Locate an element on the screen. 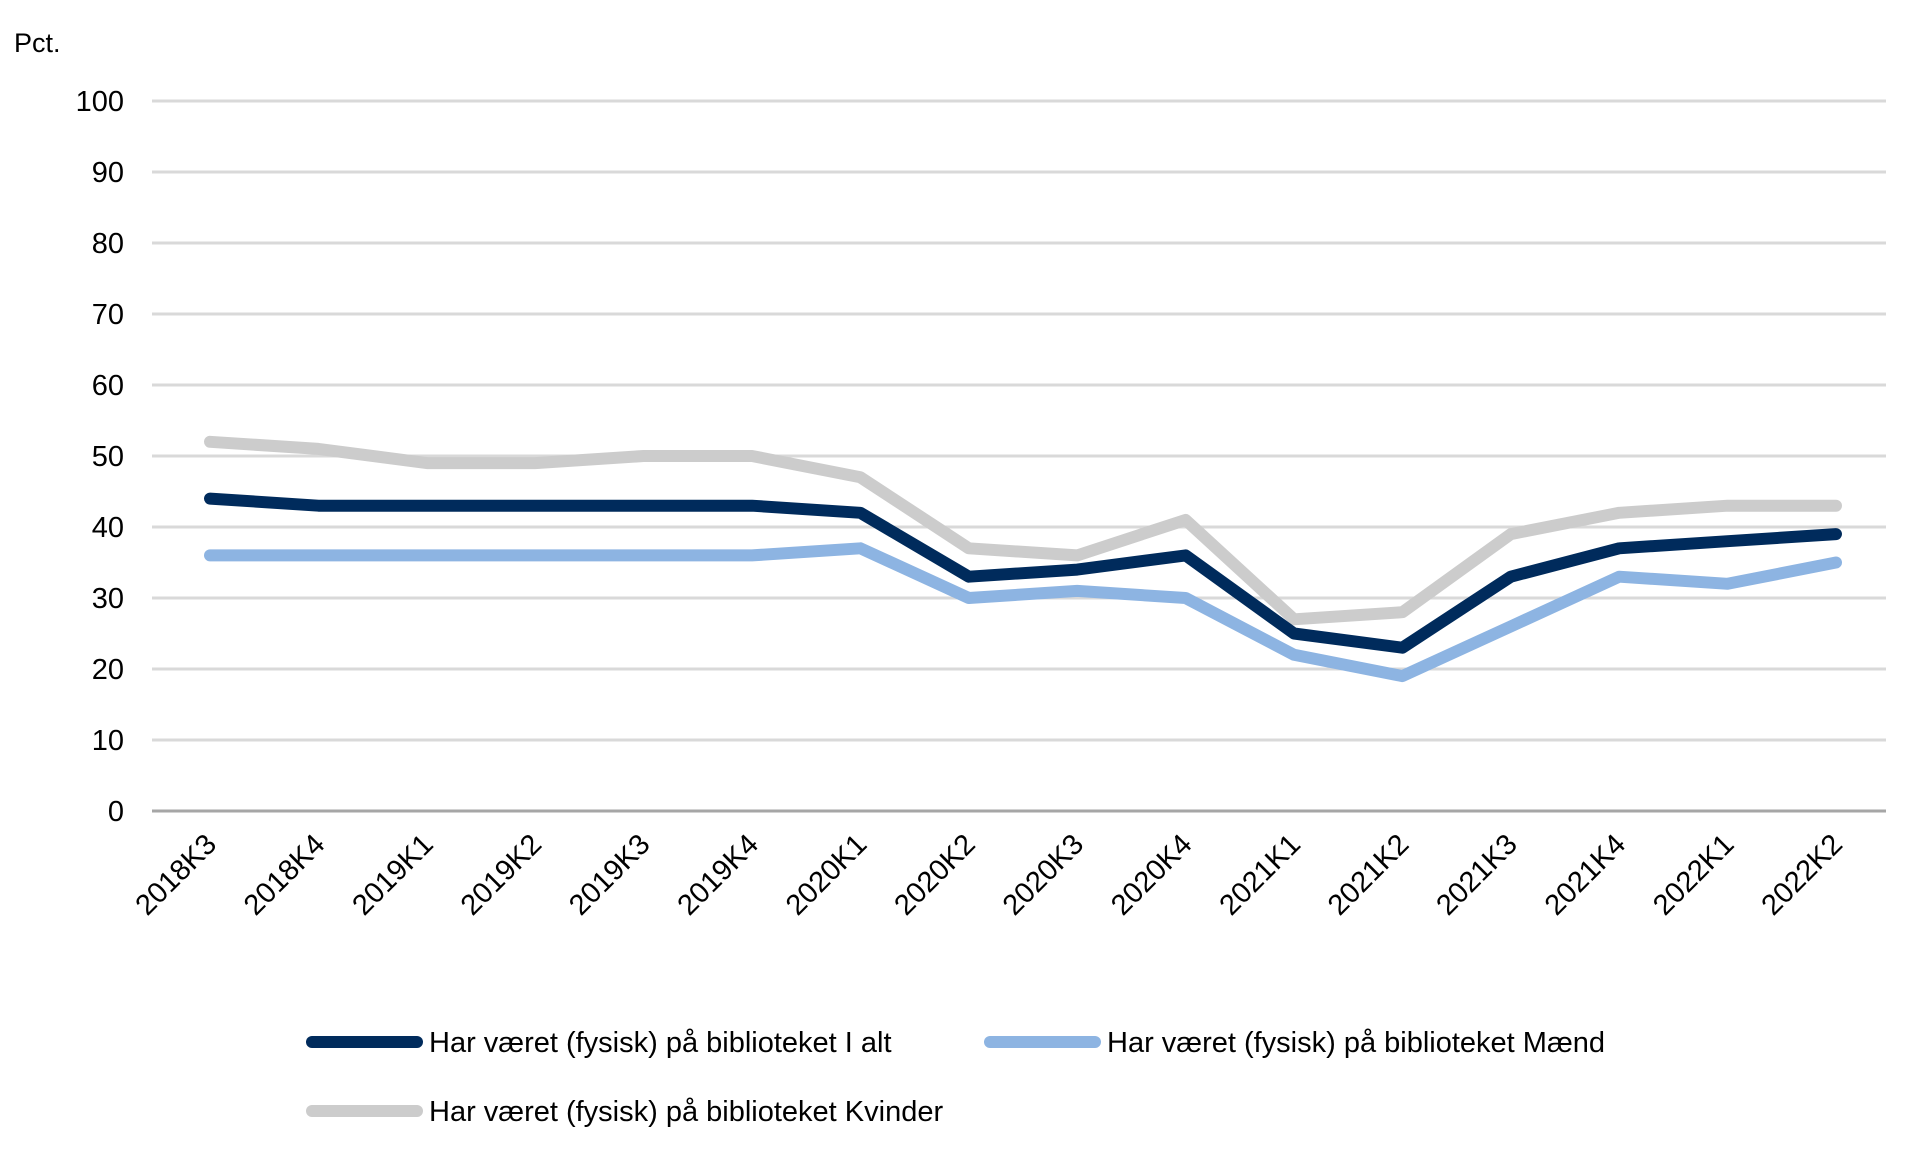  x-tick-label: 2018K3 is located at coordinates (176, 874).